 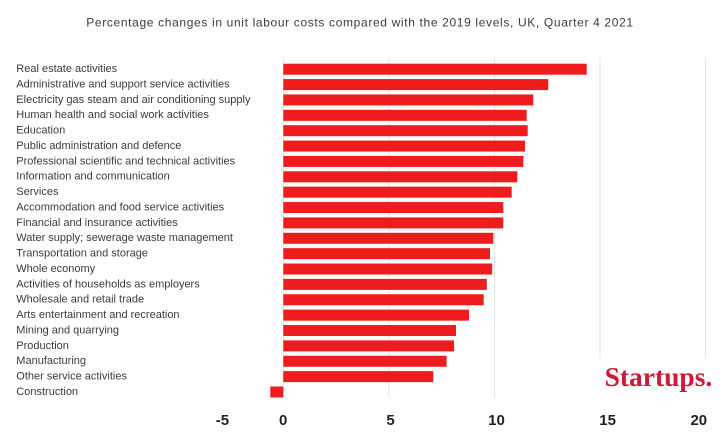 What do you see at coordinates (112, 115) in the screenshot?
I see `svg-text:Human health and social work a: Human health and social work activities` at bounding box center [112, 115].